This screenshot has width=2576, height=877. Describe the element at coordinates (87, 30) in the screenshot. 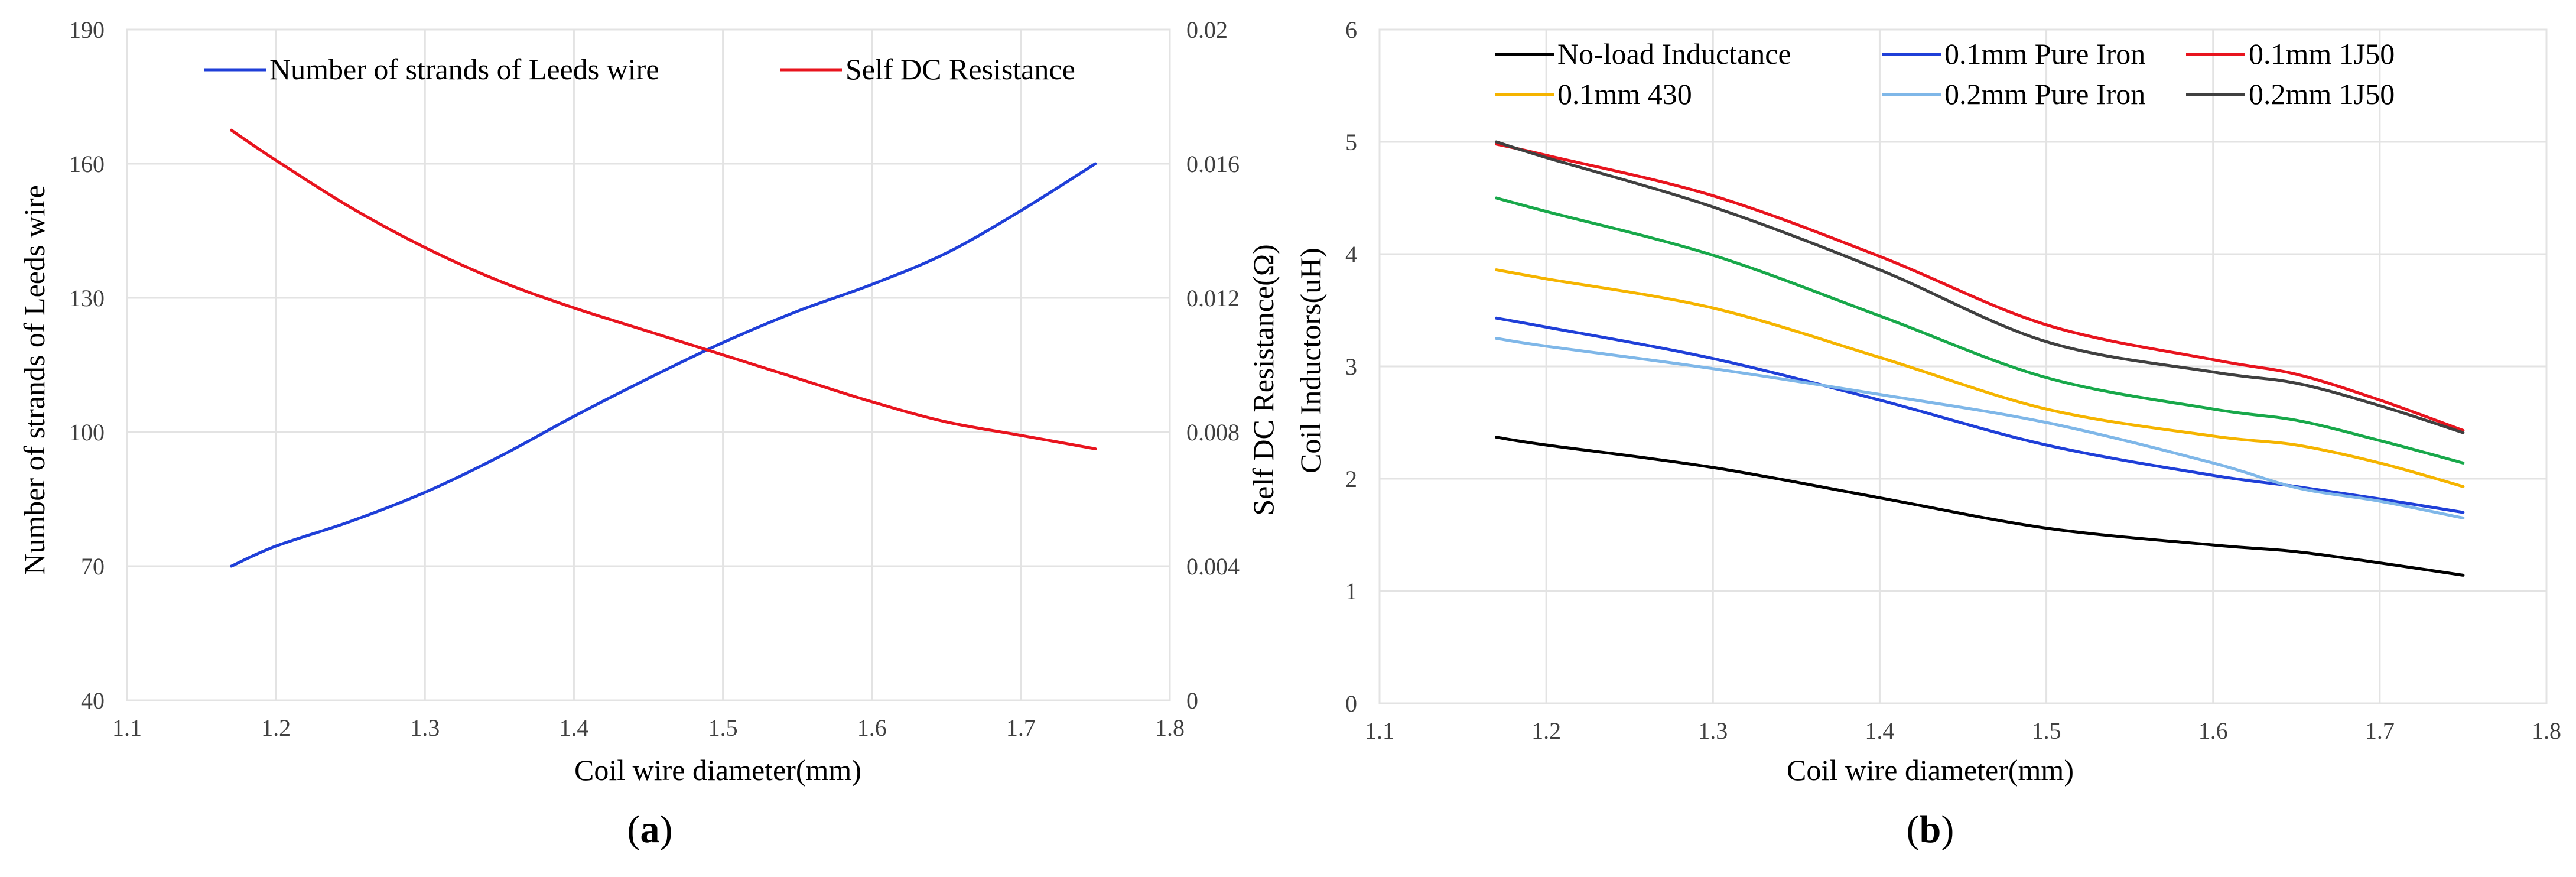

I see `y-tick-label: 190` at that location.